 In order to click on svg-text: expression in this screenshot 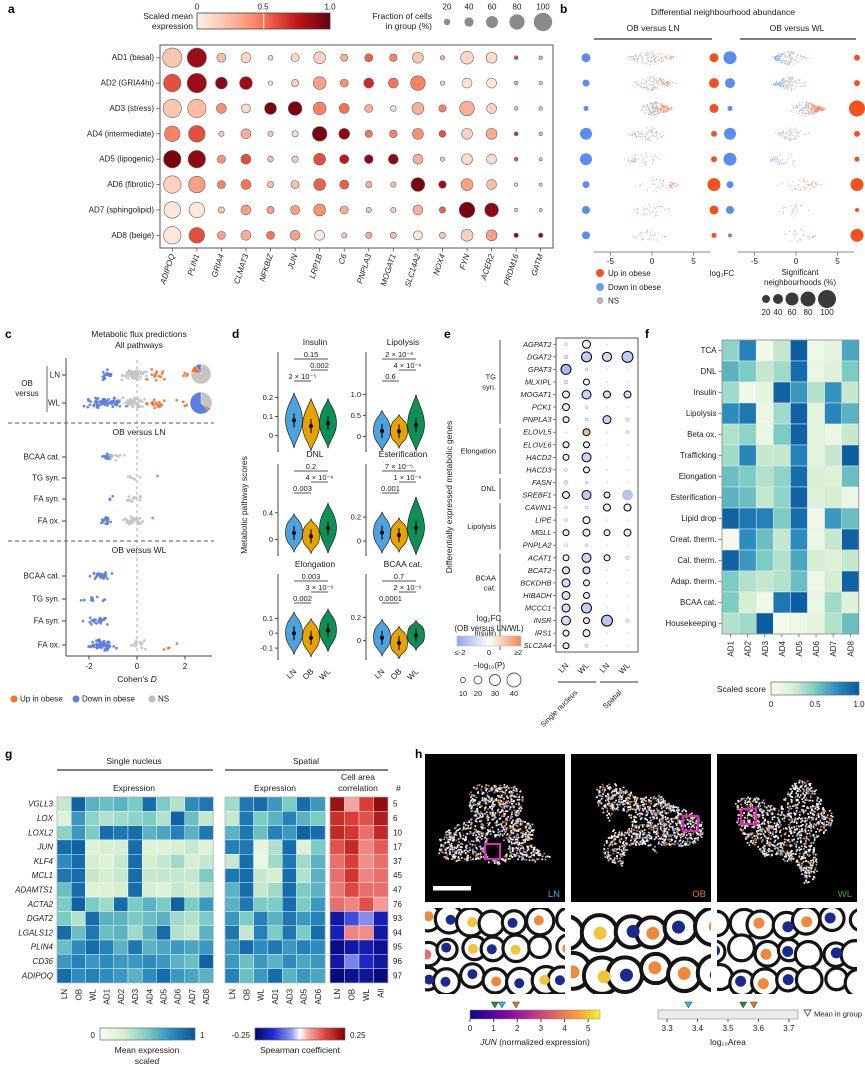, I will do `click(172, 26)`.